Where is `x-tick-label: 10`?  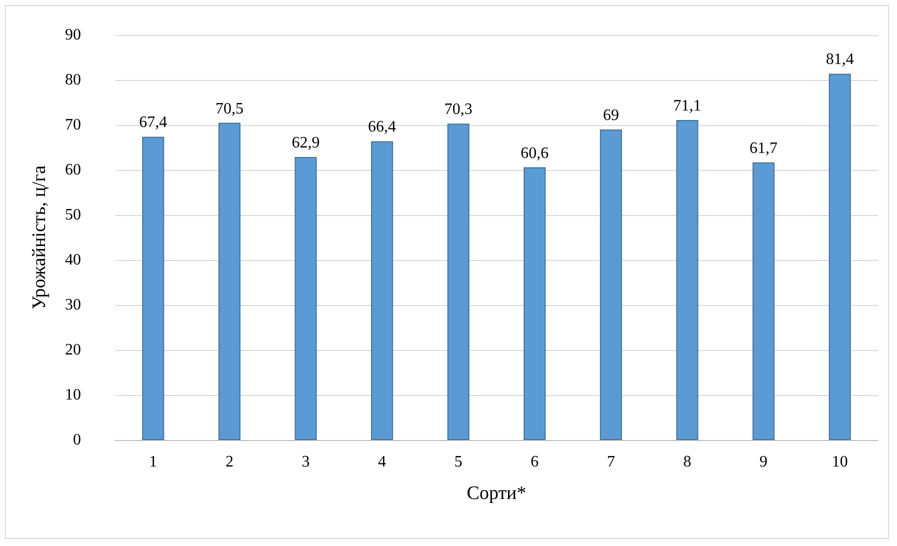
x-tick-label: 10 is located at coordinates (840, 462).